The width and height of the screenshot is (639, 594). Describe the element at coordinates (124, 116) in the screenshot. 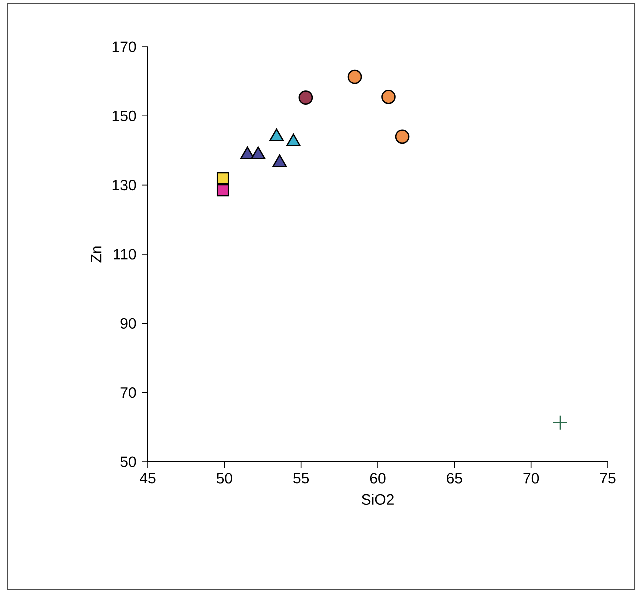

I see `y-tick-label: 150` at that location.